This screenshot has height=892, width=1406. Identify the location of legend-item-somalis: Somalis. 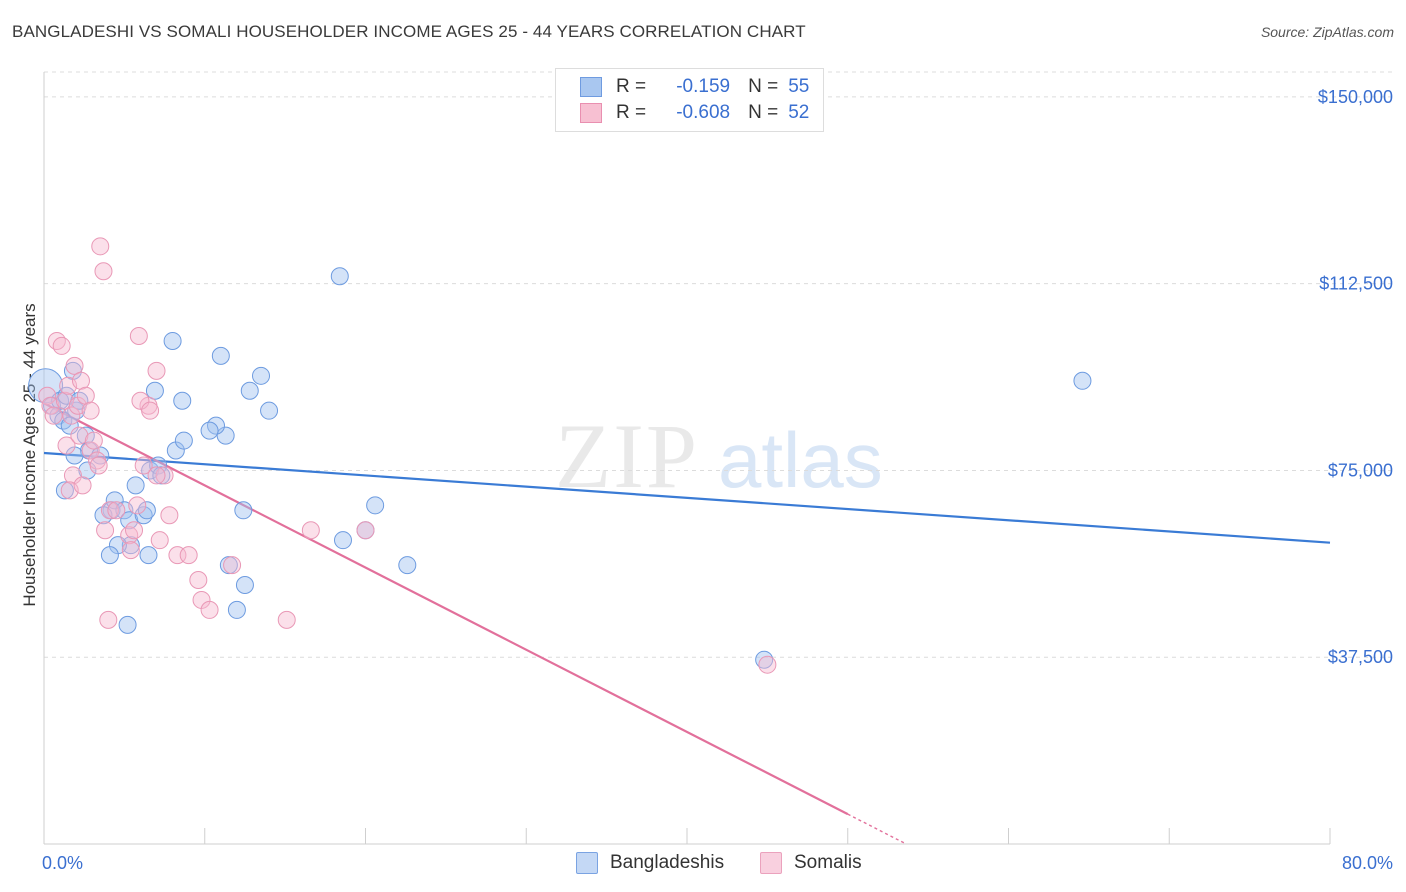
(811, 863).